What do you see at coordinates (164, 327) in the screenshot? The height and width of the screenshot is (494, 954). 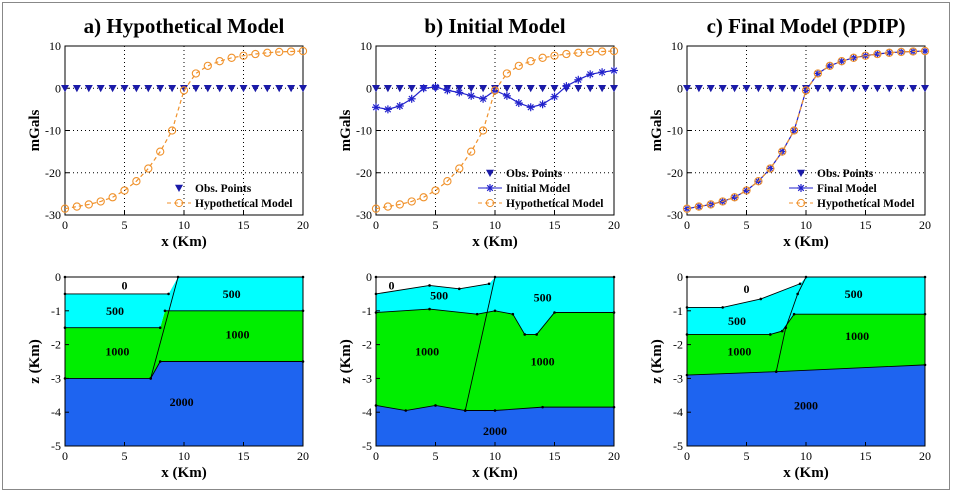 I see `section-panel-0-boundary` at bounding box center [164, 327].